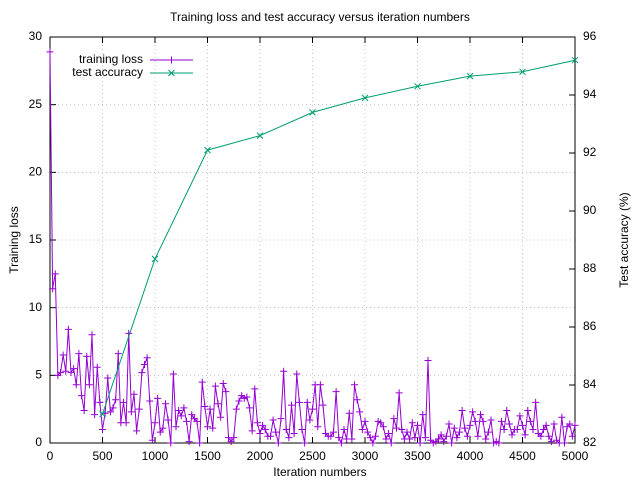 This screenshot has width=640, height=480. Describe the element at coordinates (590, 442) in the screenshot. I see `y2-tick-label: 82` at that location.